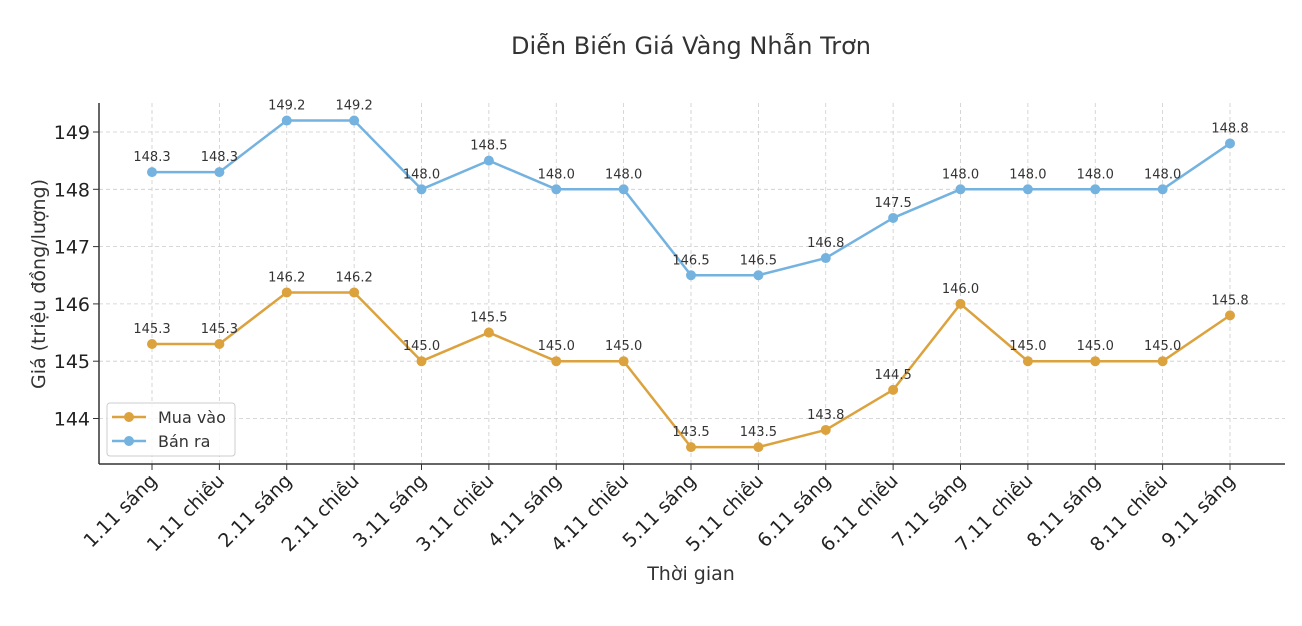 This screenshot has width=1302, height=626. Describe the element at coordinates (72, 362) in the screenshot. I see `y-tick-label: 145` at that location.